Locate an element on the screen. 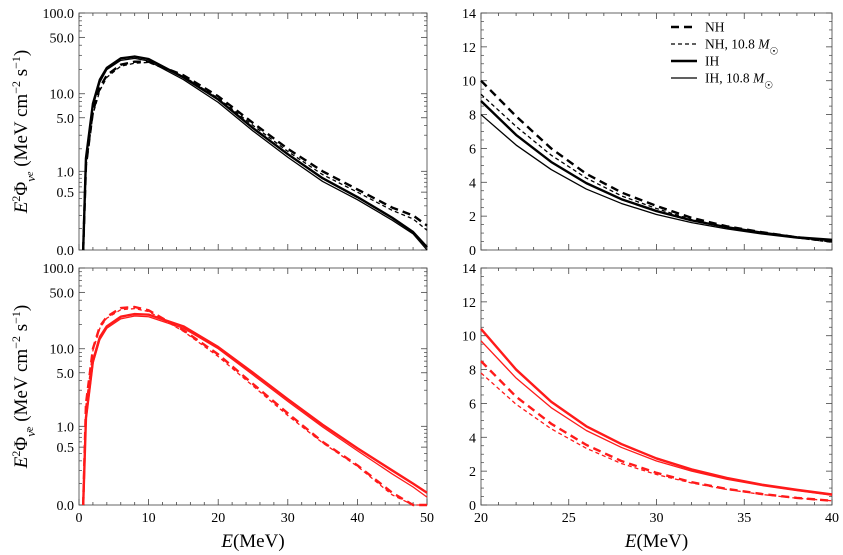 This screenshot has height=555, width=843. legend-label: NH is located at coordinates (715, 27).